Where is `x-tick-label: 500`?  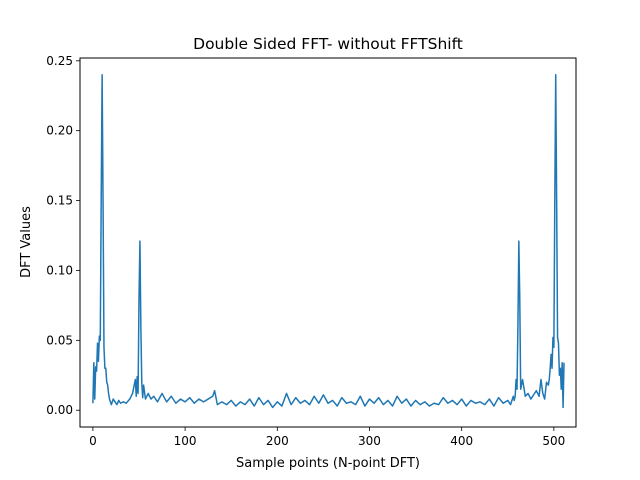
x-tick-label: 500 is located at coordinates (553, 441).